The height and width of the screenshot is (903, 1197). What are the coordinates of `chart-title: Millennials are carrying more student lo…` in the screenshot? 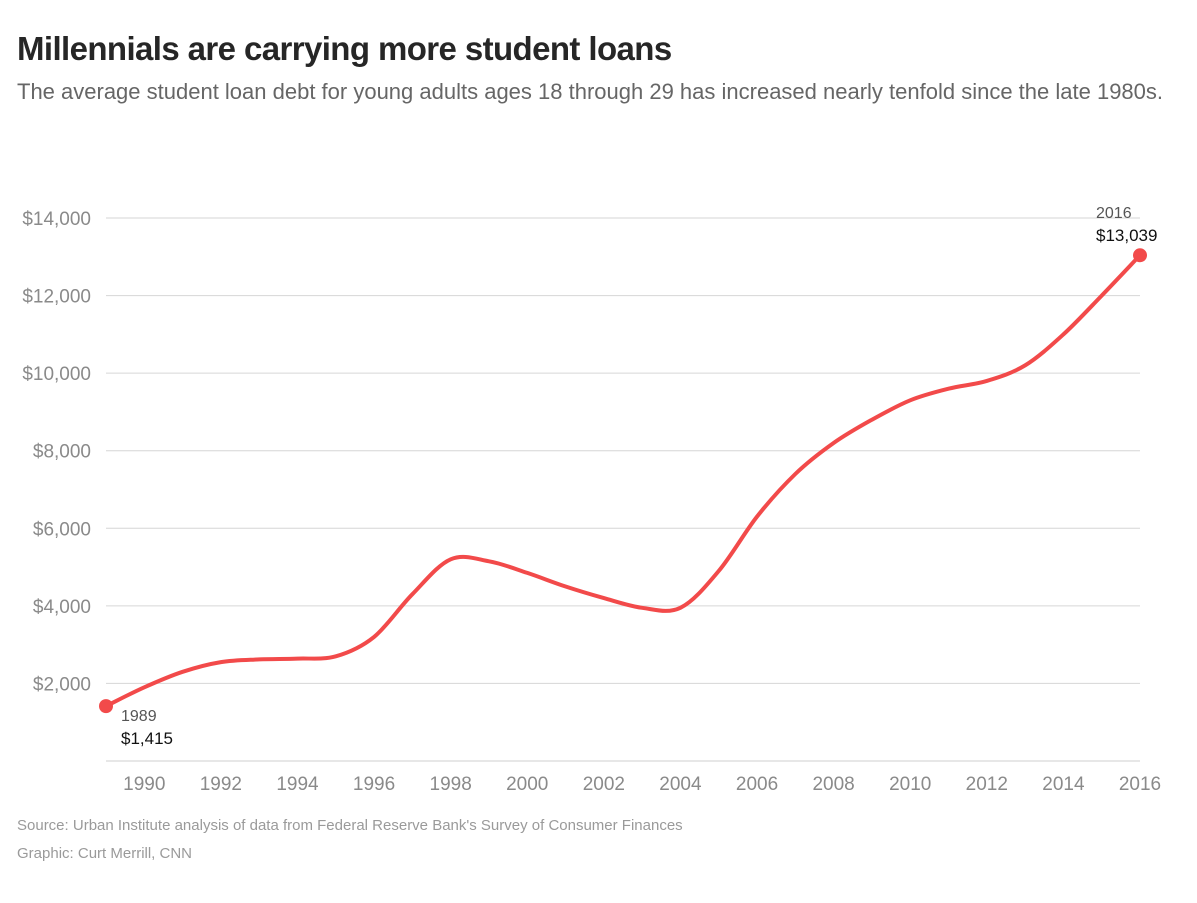 It's located at (344, 48).